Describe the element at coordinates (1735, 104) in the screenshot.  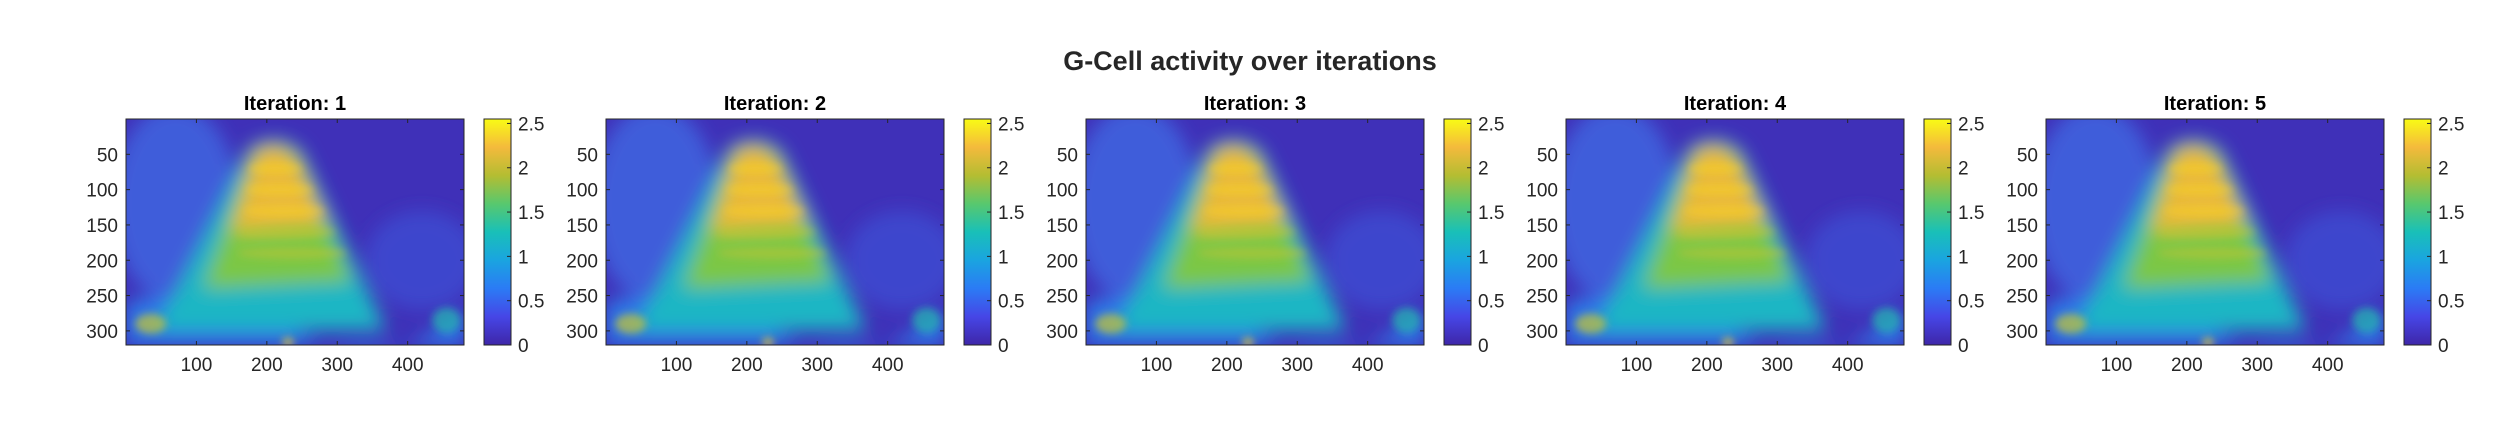
I see `subplot-title: Iteration: 4` at that location.